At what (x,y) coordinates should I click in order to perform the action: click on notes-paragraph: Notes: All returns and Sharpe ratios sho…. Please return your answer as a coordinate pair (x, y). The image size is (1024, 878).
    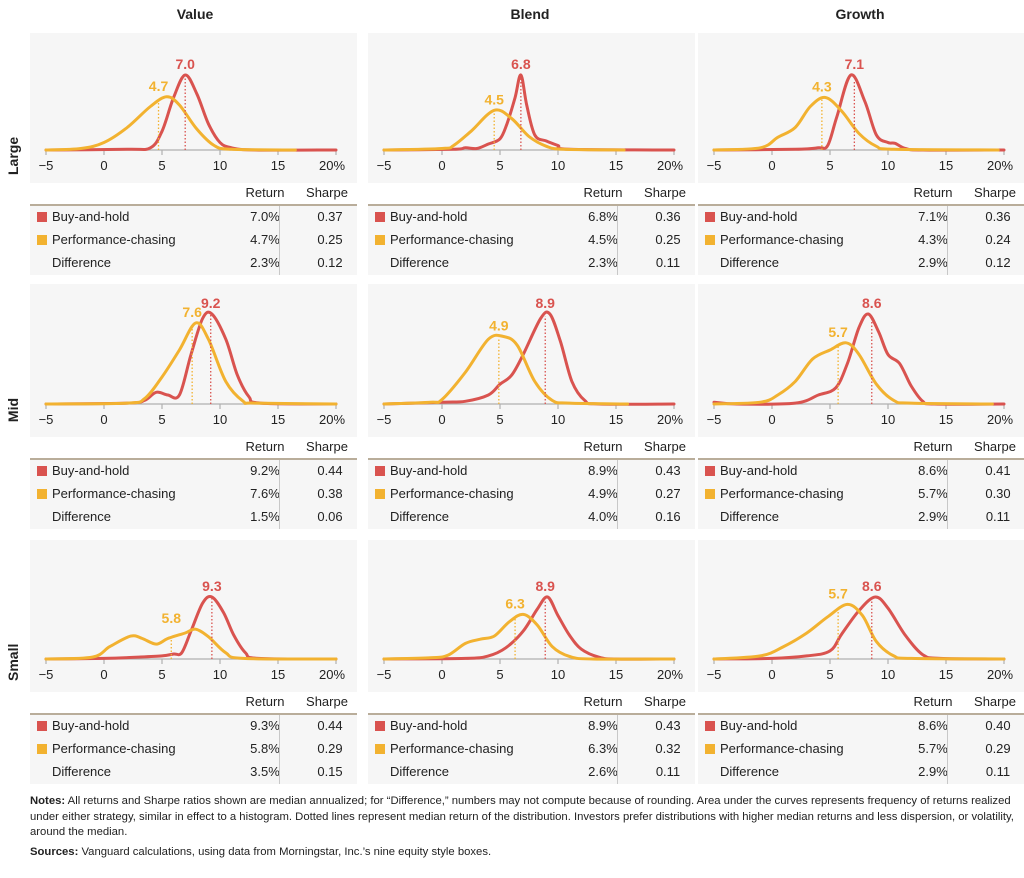
    Looking at the image, I should click on (522, 817).